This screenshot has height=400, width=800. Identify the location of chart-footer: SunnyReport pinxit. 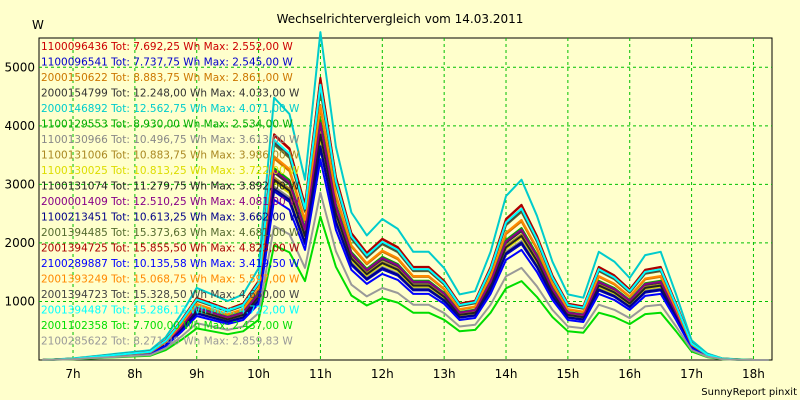
(749, 392).